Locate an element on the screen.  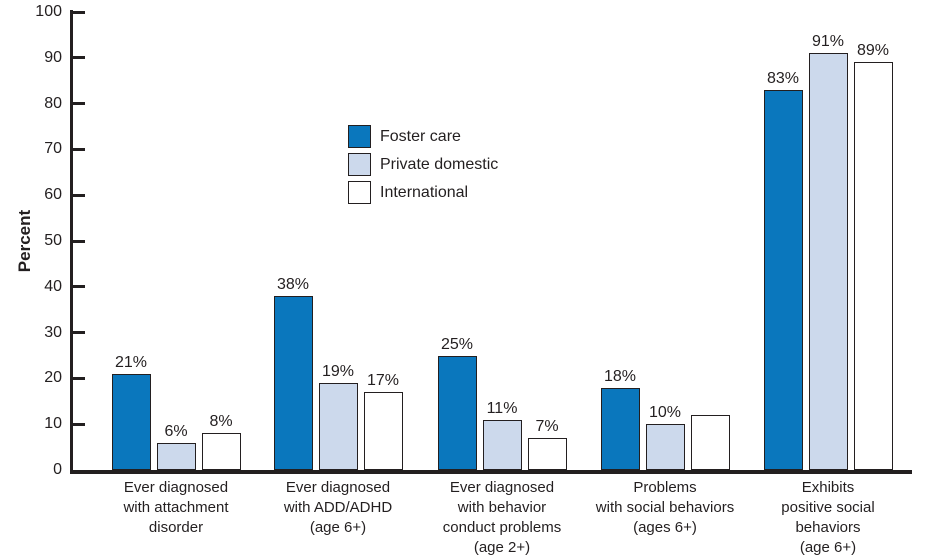
bar-private-domestic: 6% is located at coordinates (176, 446).